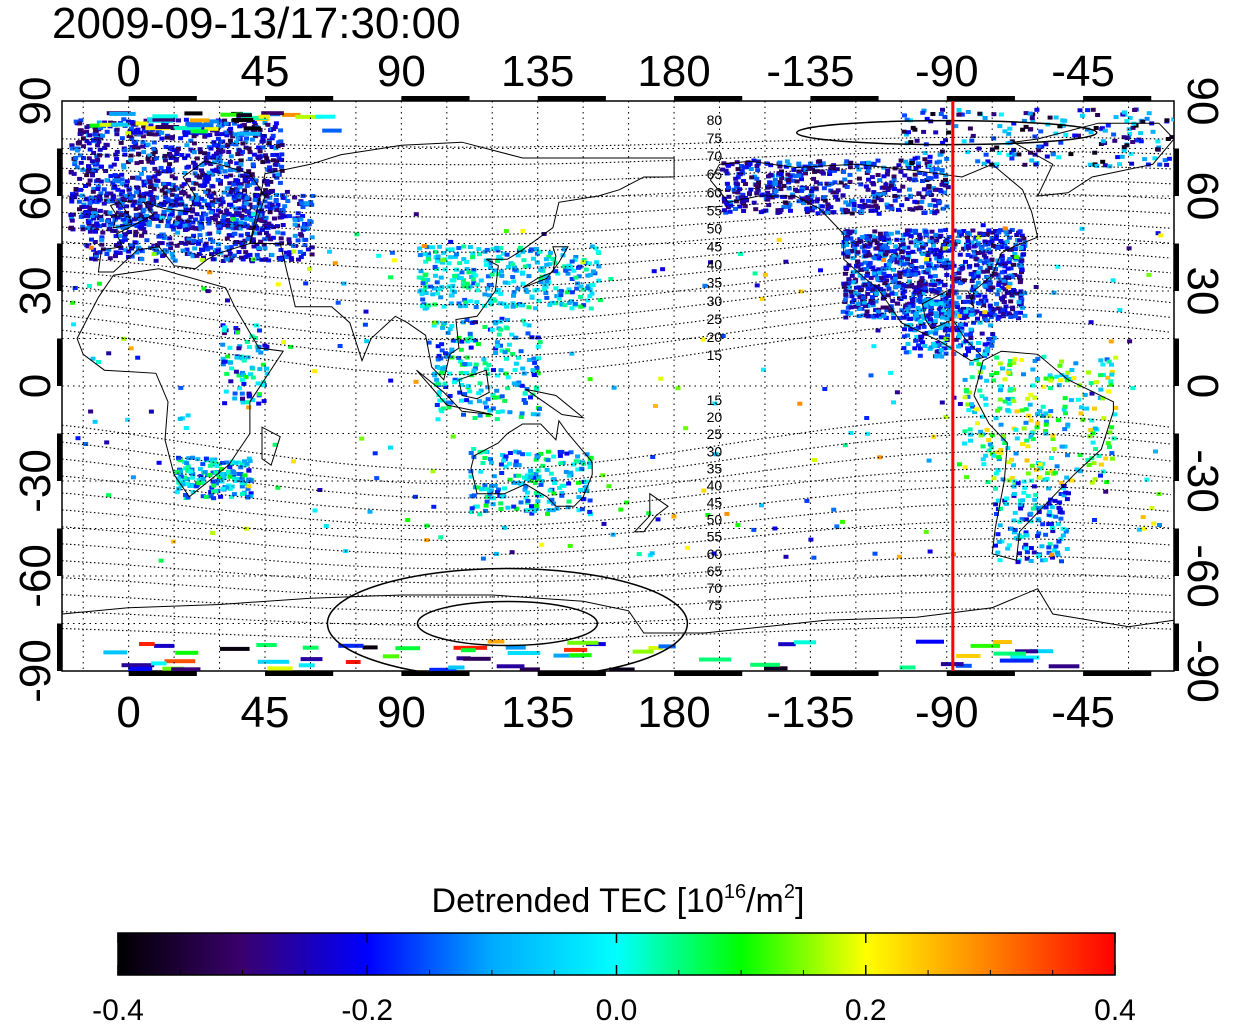 The image size is (1240, 1029). Describe the element at coordinates (715, 434) in the screenshot. I see `contour-label-south: 25` at that location.